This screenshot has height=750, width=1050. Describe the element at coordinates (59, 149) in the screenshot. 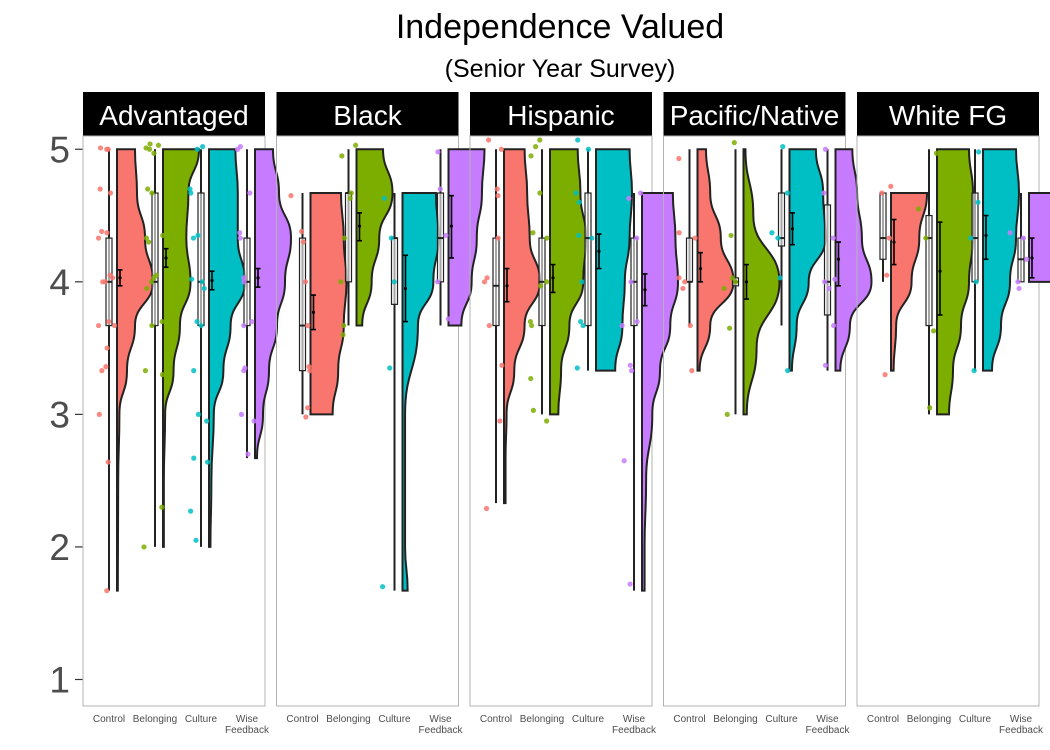

I see `y-tick-label: 5` at that location.